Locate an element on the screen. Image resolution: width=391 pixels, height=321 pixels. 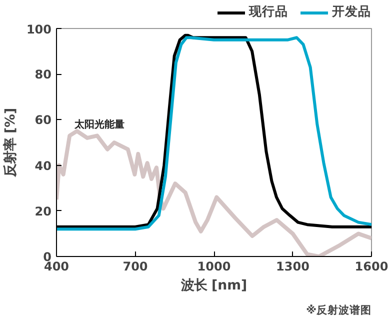
y-tick-label: 80 is located at coordinates (43, 75).